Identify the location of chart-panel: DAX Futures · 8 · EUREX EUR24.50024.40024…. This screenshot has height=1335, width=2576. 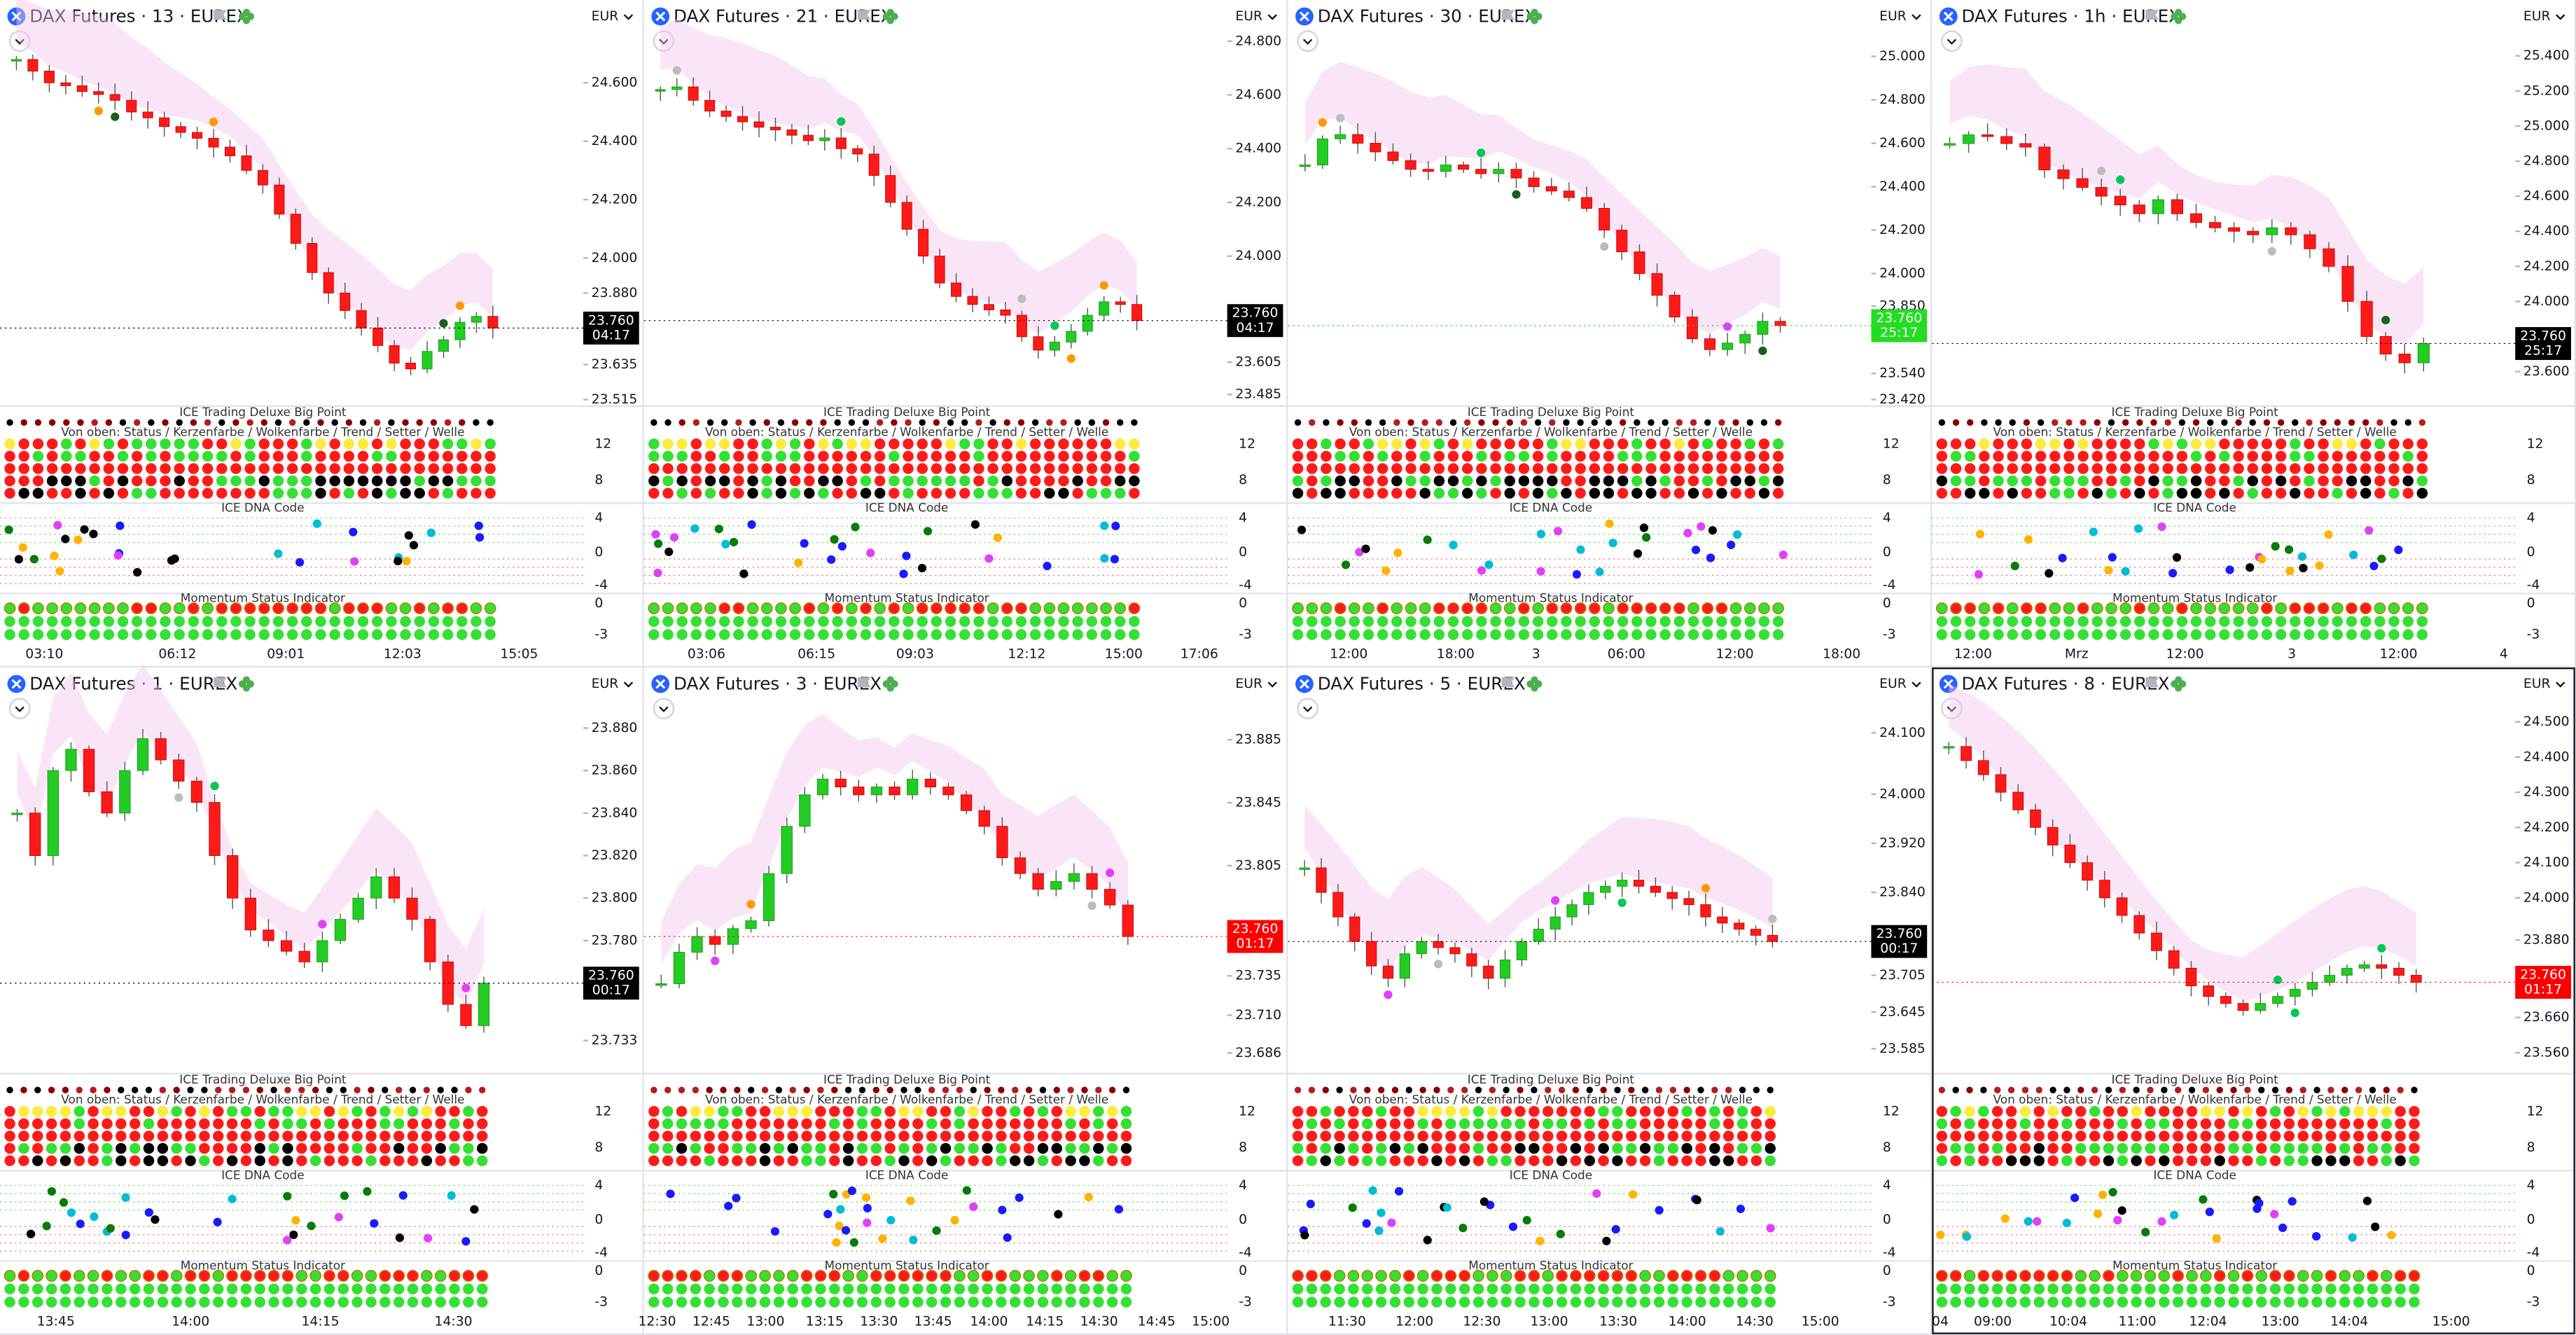
(2254, 1001).